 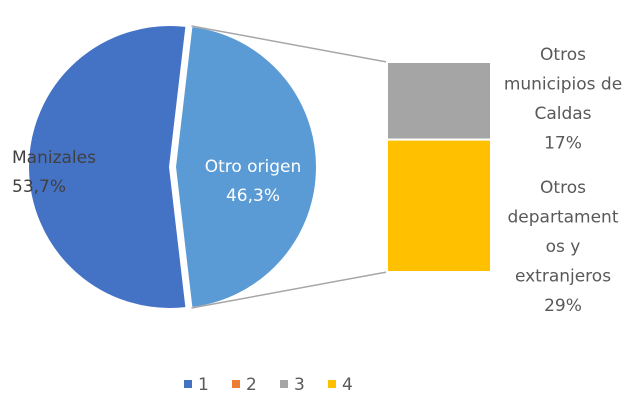 I want to click on legend-label: 4, so click(x=347, y=385).